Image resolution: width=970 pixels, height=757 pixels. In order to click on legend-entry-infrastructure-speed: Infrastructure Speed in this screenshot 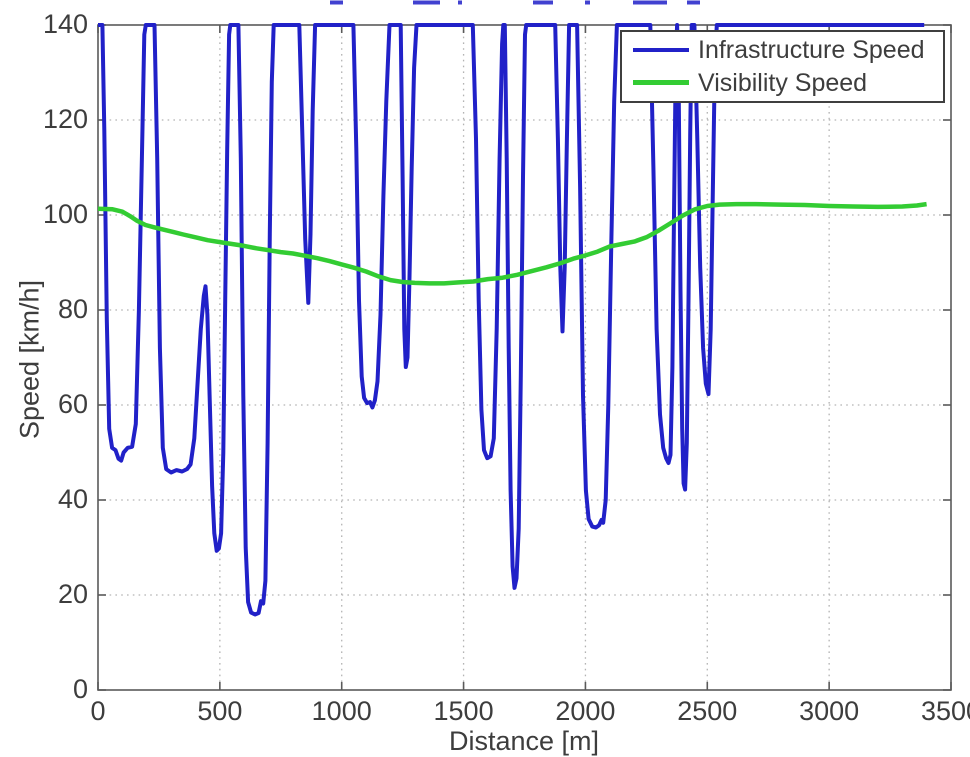, I will do `click(782, 50)`.